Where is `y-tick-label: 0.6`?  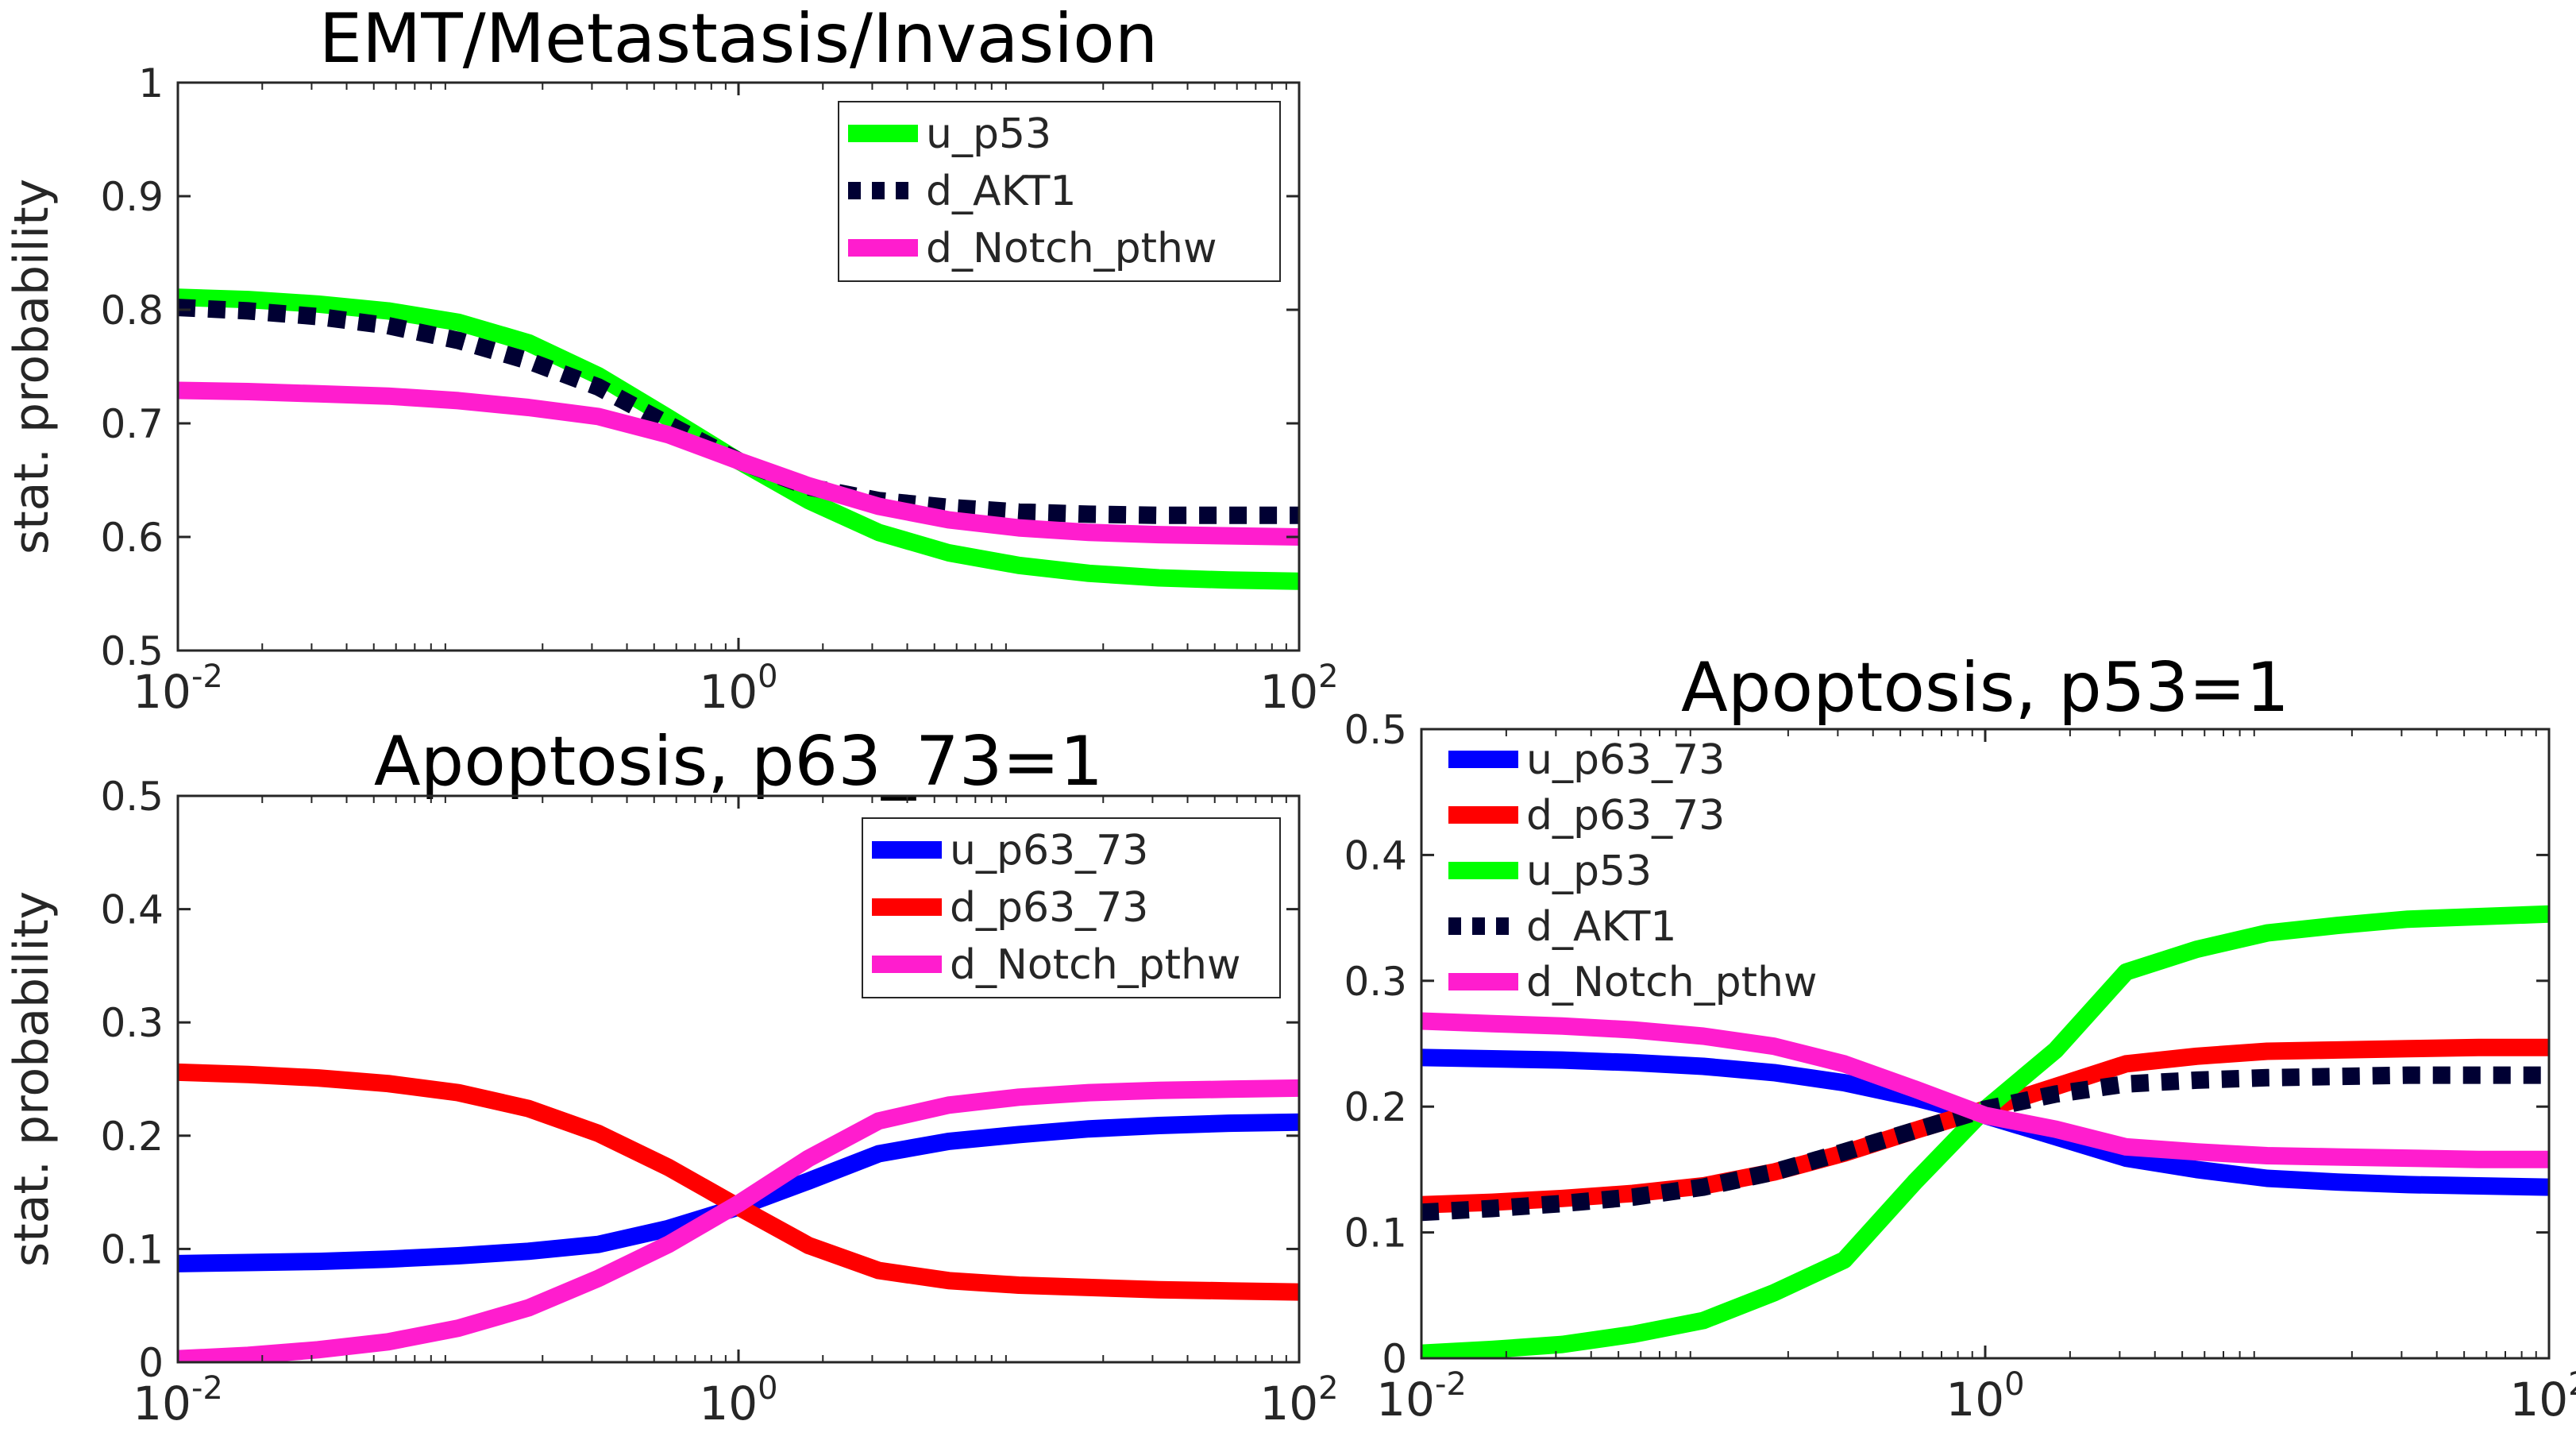 y-tick-label: 0.6 is located at coordinates (132, 538).